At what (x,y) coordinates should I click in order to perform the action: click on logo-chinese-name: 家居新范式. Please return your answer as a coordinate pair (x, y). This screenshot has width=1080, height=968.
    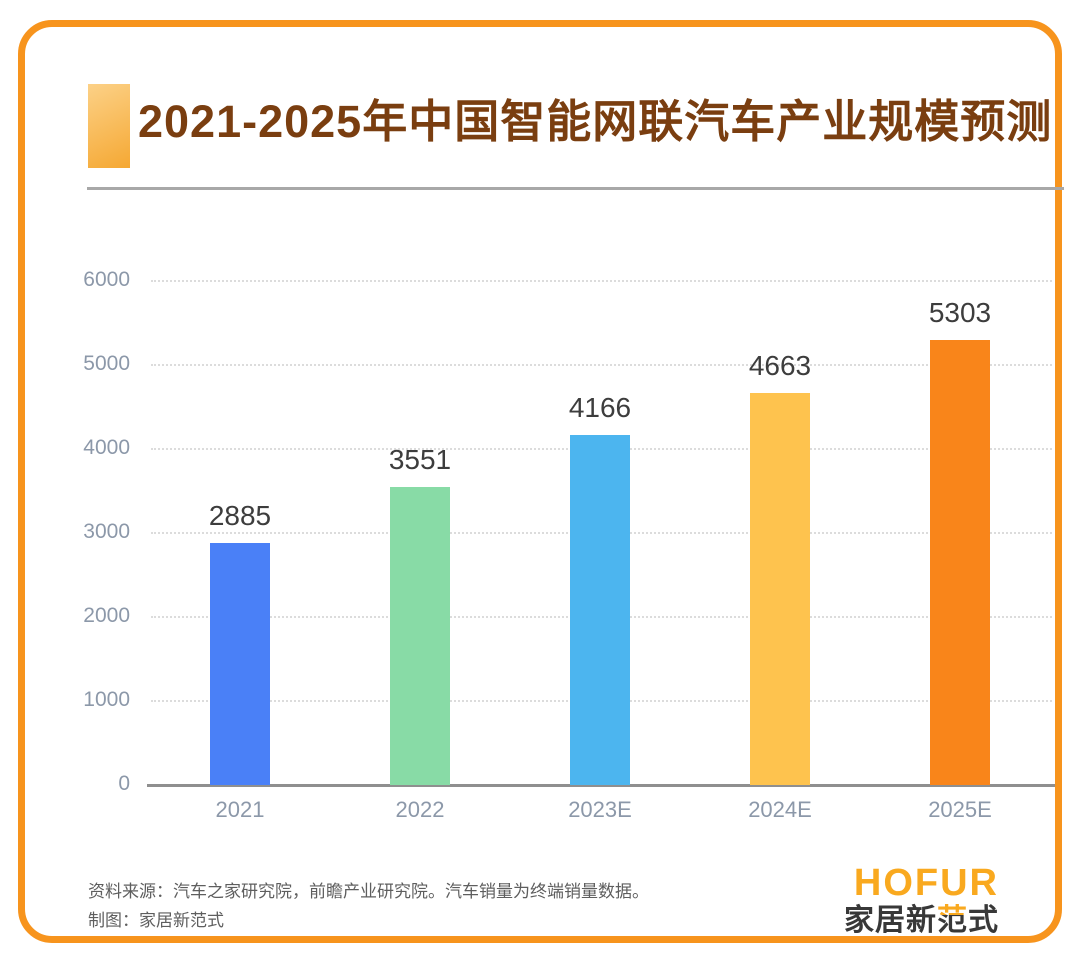
    Looking at the image, I should click on (921, 921).